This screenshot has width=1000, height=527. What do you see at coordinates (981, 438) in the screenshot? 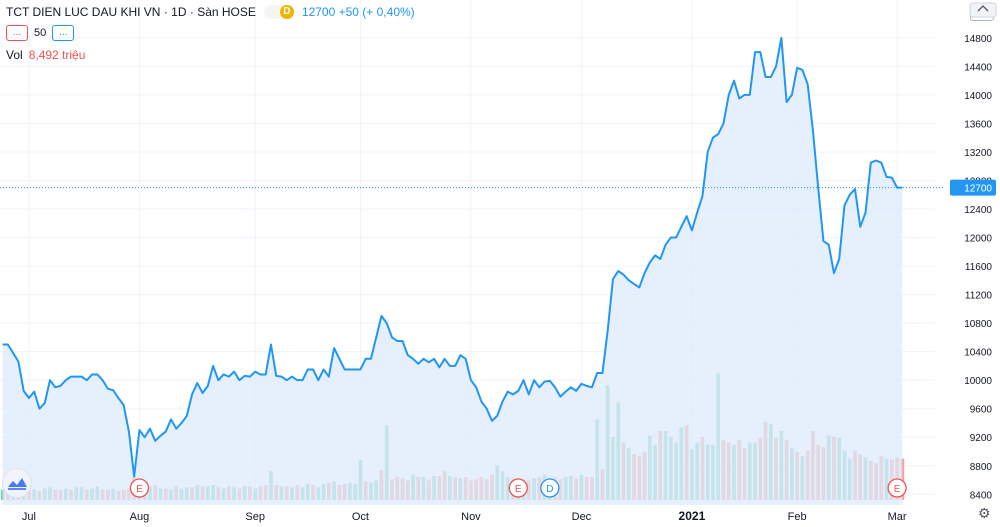
I see `y-tick-label: 9200` at bounding box center [981, 438].